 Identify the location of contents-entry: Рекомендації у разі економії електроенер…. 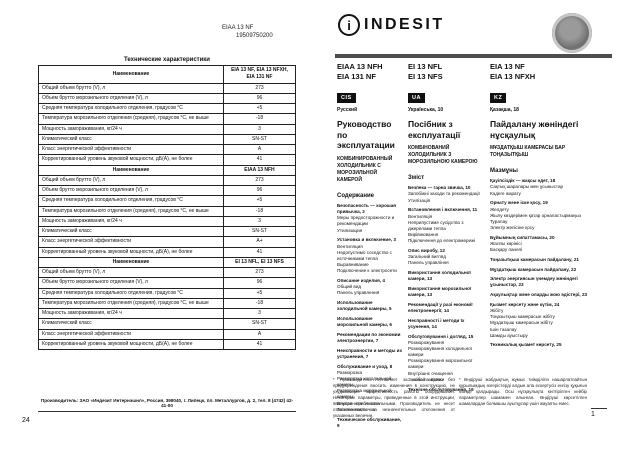
(440, 307).